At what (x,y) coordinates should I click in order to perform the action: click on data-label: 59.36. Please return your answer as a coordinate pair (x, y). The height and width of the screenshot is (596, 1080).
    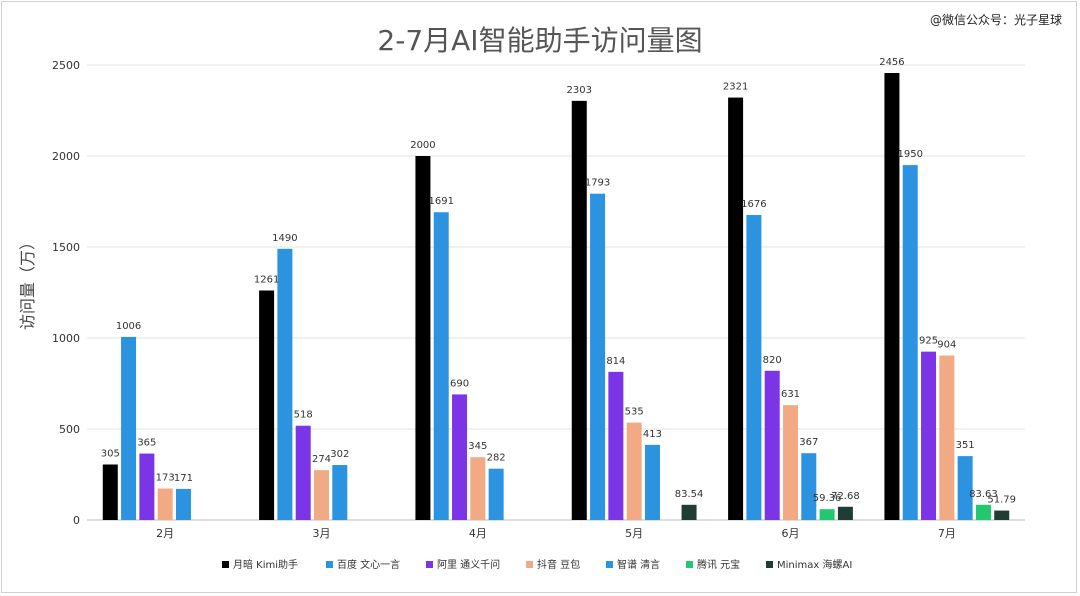
    Looking at the image, I should click on (827, 498).